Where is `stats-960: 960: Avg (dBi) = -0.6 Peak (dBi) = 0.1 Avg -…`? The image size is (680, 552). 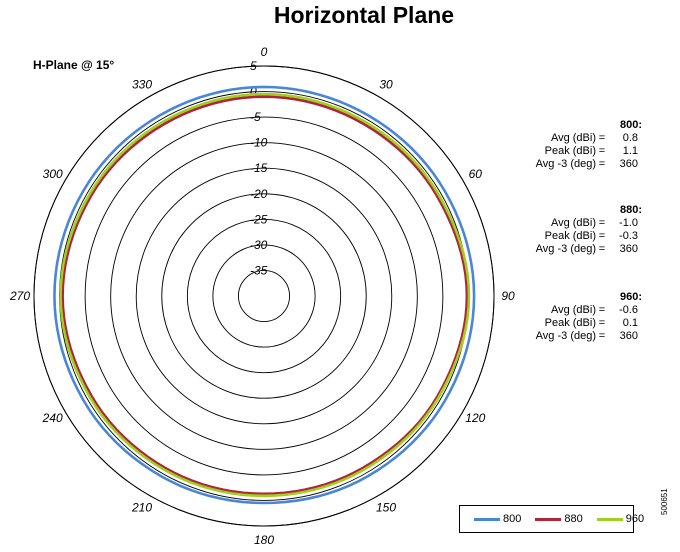
stats-960: 960: Avg (dBi) = -0.6 Peak (dBi) = 0.1 Avg -… is located at coordinates (571, 317).